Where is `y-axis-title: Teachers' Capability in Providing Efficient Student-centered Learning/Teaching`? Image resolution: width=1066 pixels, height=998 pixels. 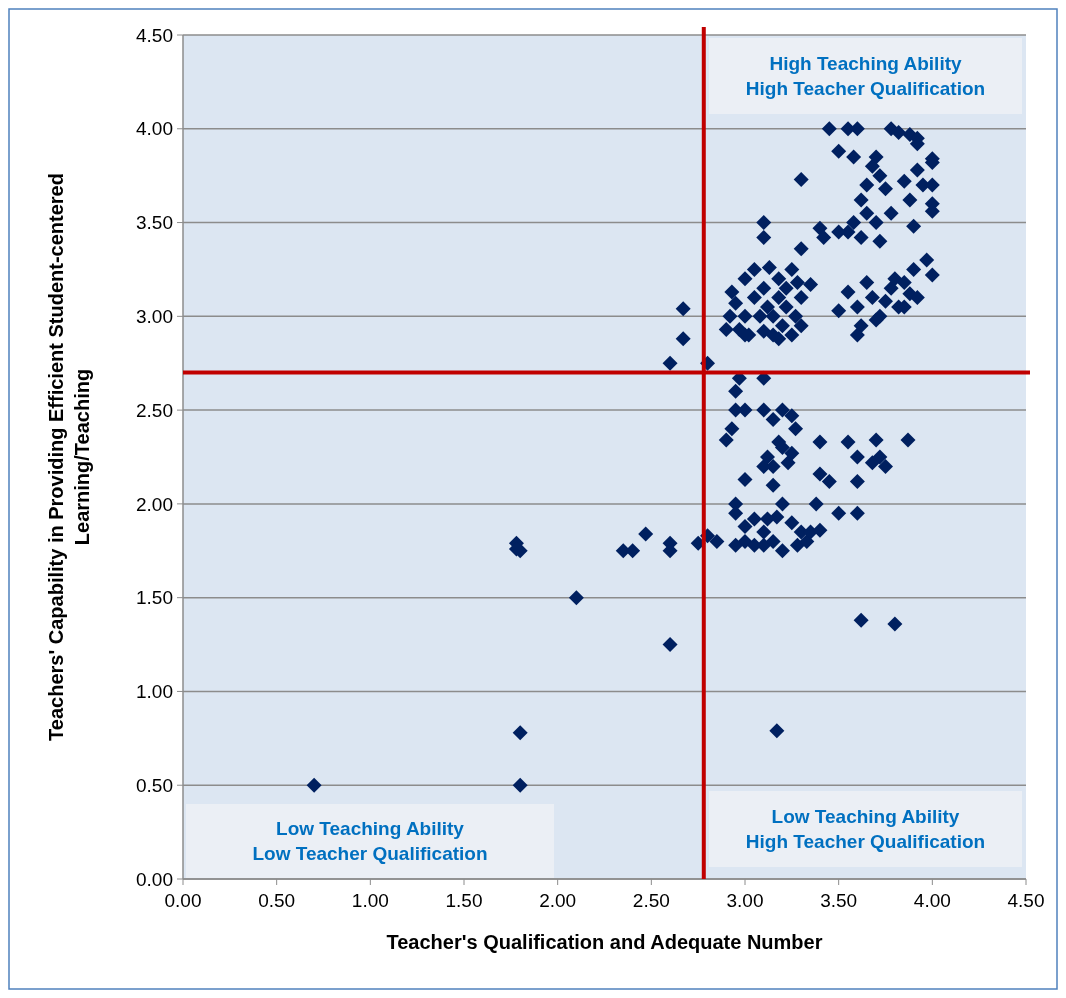
y-axis-title: Teachers' Capability in Providing Efficient Student-centered Learning/Teaching is located at coordinates (69, 457).